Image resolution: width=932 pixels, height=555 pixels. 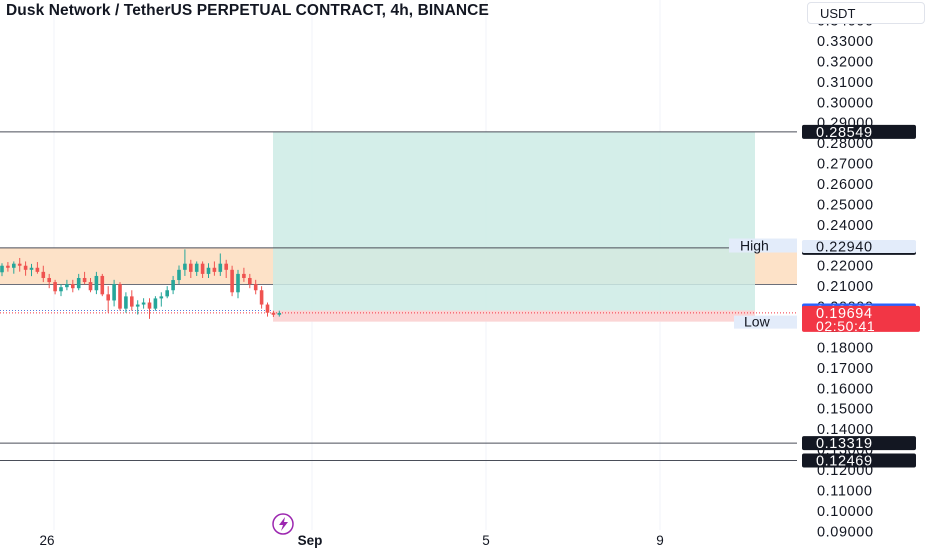 I want to click on hline-price-tag: 0.28549, so click(x=844, y=133).